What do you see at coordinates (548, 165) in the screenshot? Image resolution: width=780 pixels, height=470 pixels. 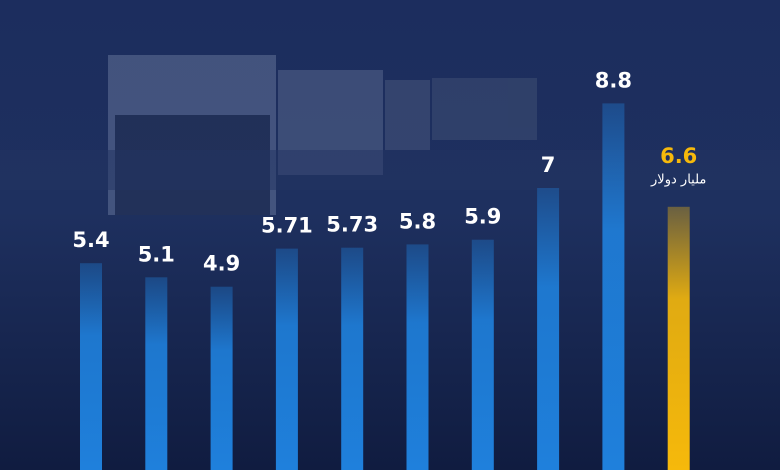 I see `value-label: 7` at bounding box center [548, 165].